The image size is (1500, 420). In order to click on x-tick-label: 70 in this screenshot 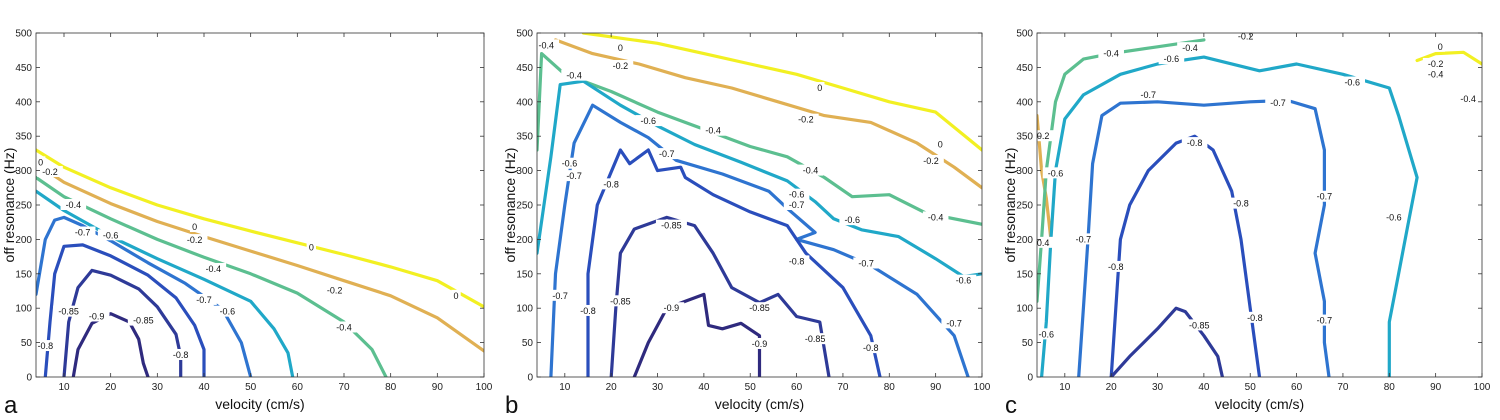, I will do `click(344, 387)`.